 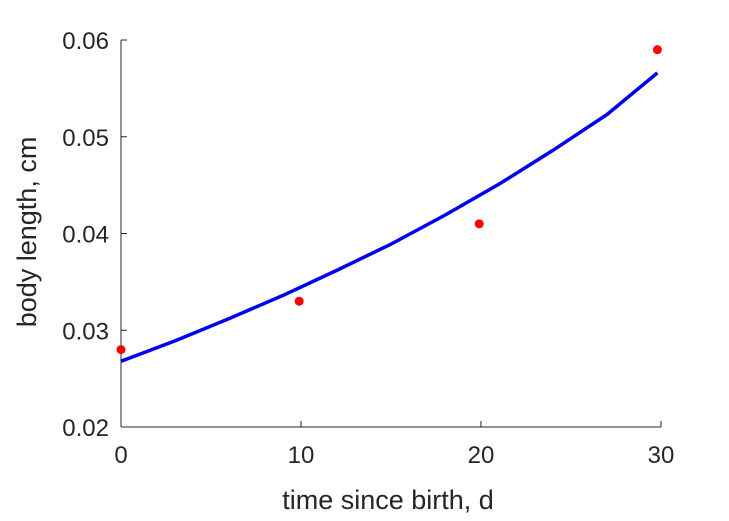 I want to click on y-tick-label: 0.02, so click(x=85, y=428).